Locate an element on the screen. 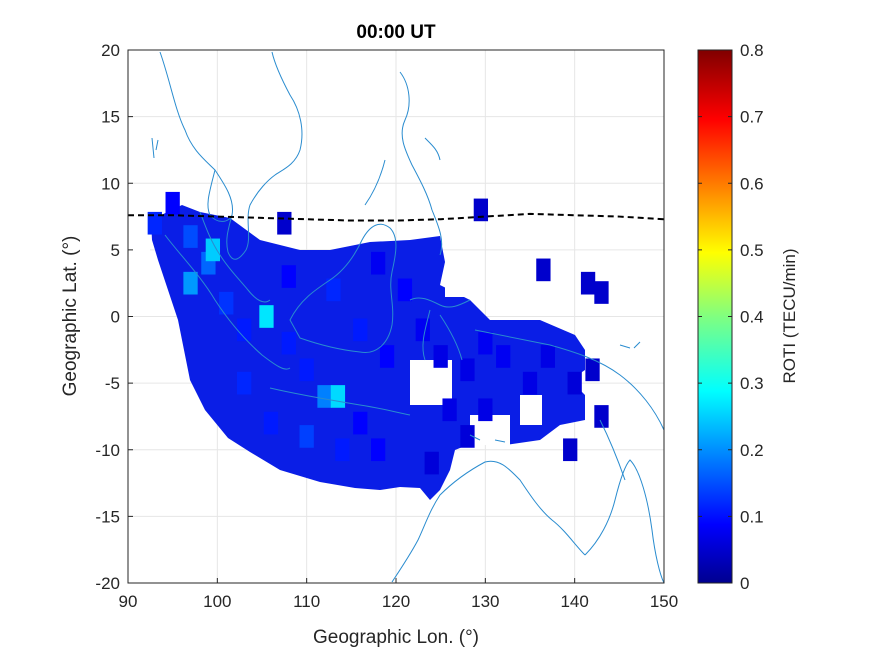  coast-borneo is located at coordinates (343, 288).